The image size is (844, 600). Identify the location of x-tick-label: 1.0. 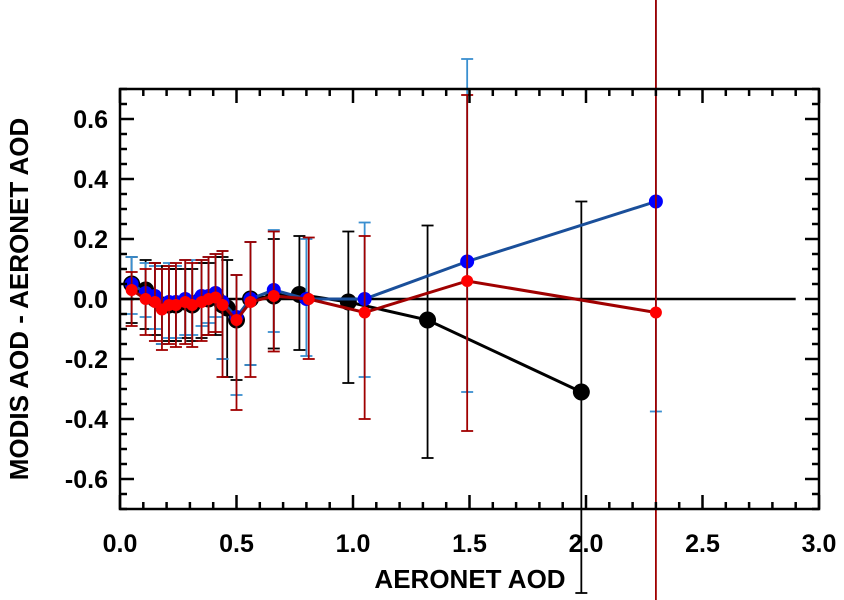
(353, 544).